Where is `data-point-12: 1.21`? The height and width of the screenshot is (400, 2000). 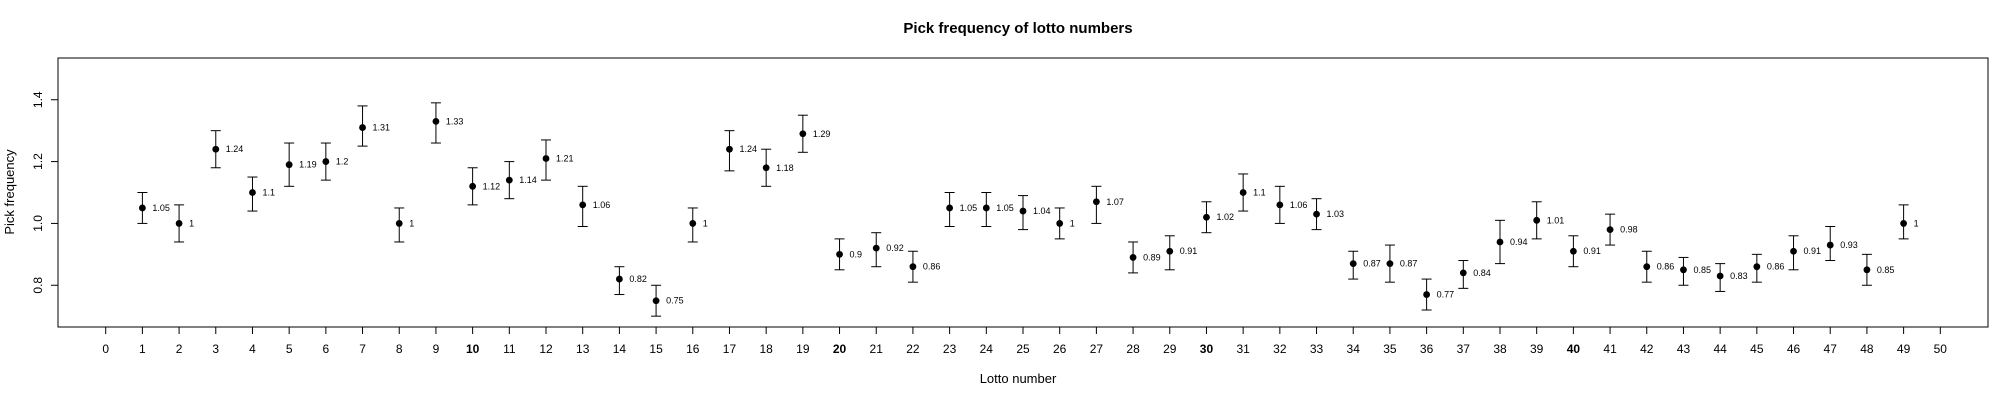
data-point-12: 1.21 is located at coordinates (557, 160).